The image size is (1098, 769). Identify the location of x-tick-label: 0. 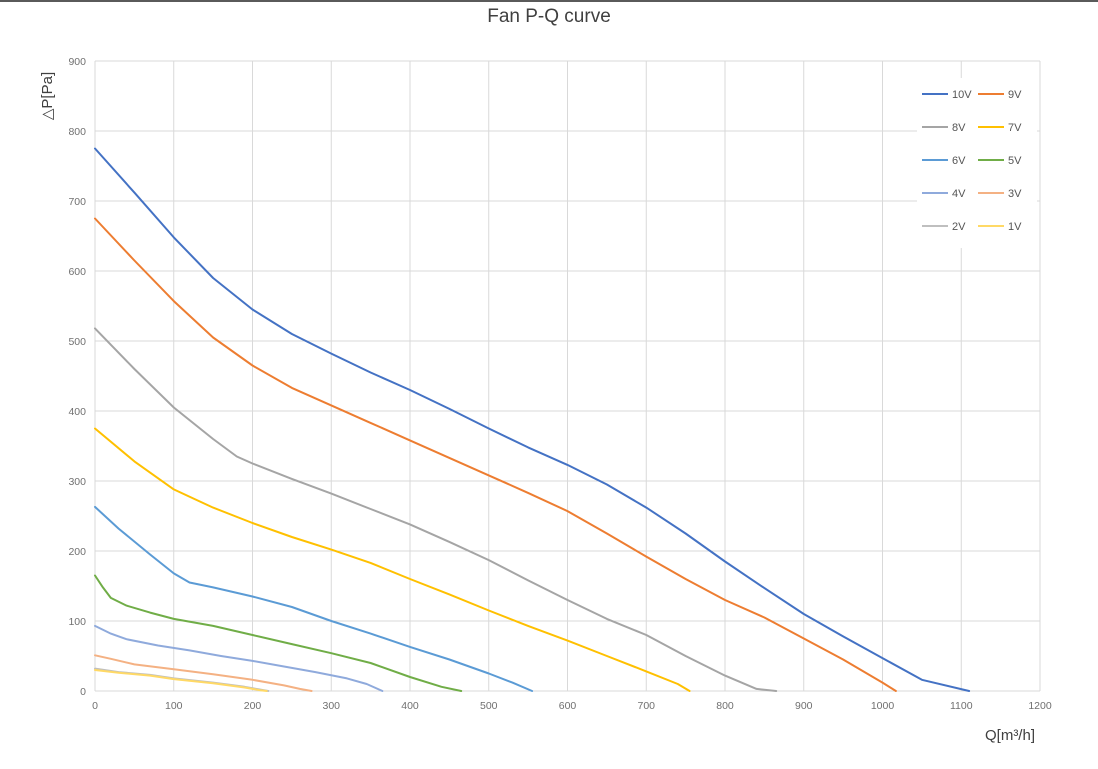
(95, 706).